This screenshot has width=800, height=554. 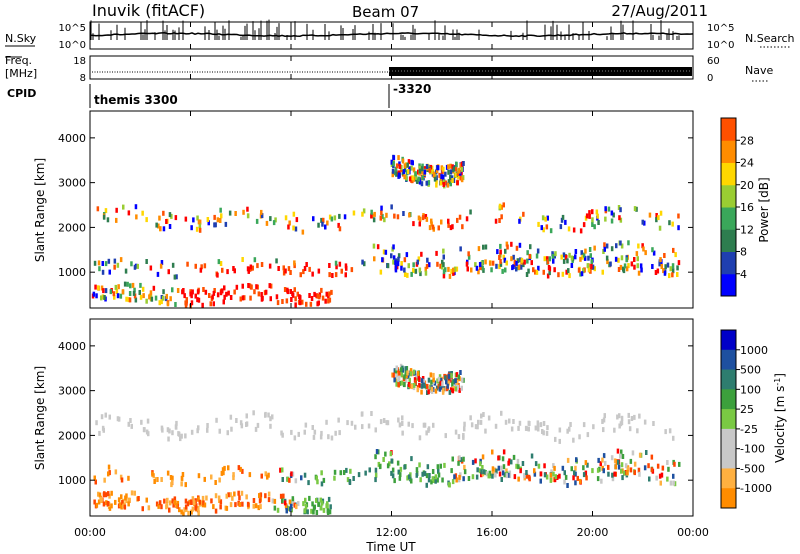 I want to click on noise-left-tick-top: 10^5, so click(x=72, y=28).